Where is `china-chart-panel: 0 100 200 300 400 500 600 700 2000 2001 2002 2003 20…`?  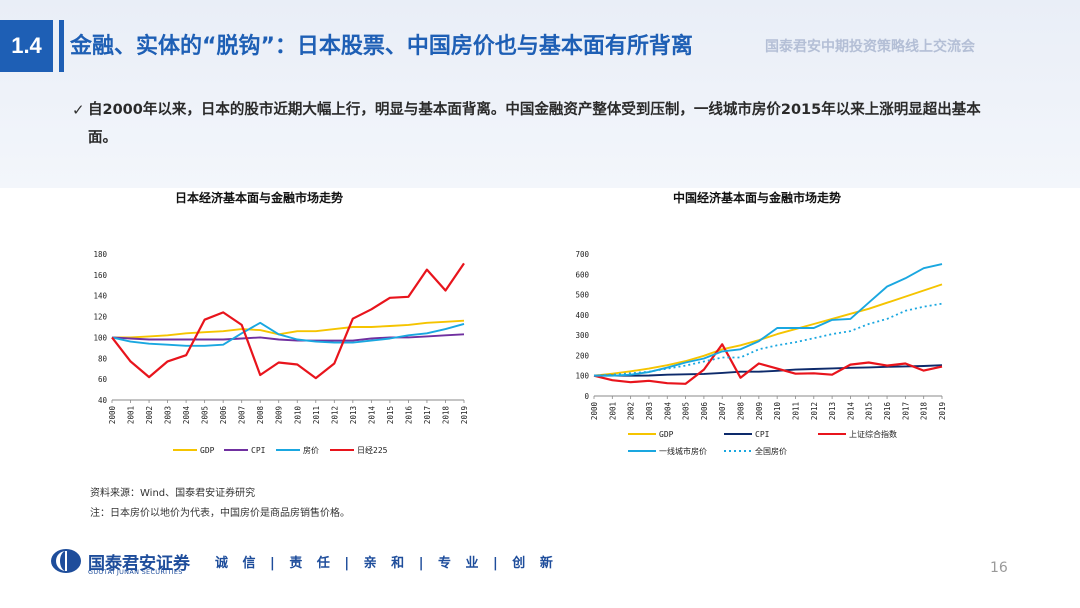
china-chart-panel: 0 100 200 300 400 500 600 700 2000 2001 2002 2003 20… is located at coordinates (767, 344).